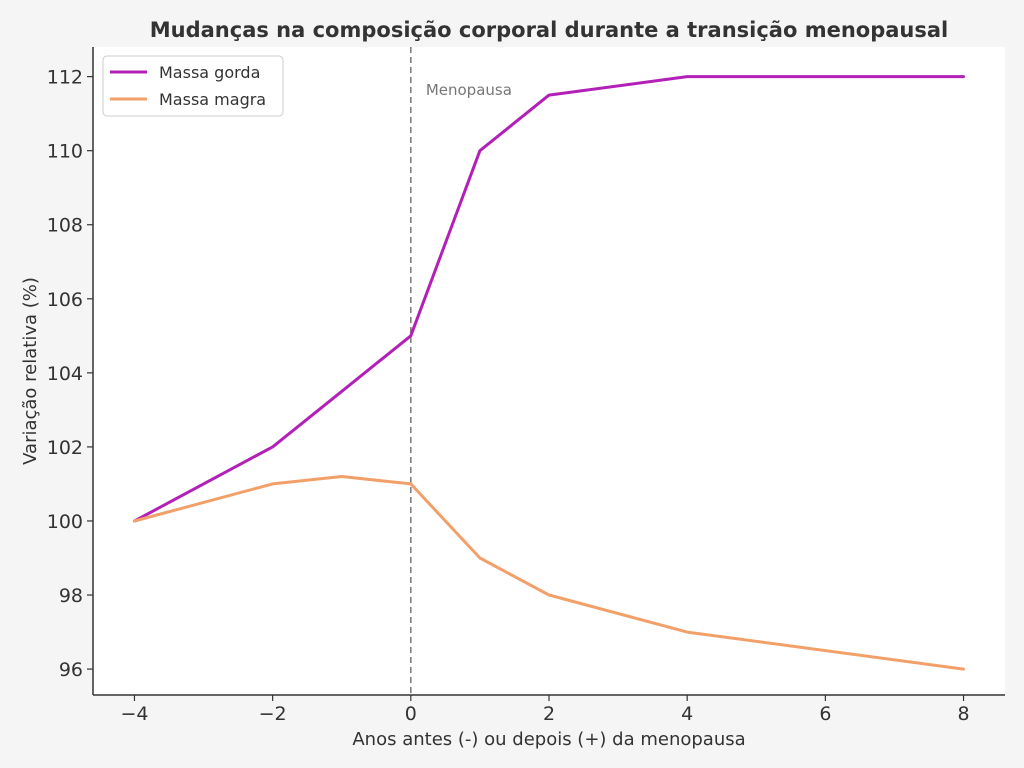  Describe the element at coordinates (30, 371) in the screenshot. I see `y-axis-label: Variação relativa (%)` at that location.